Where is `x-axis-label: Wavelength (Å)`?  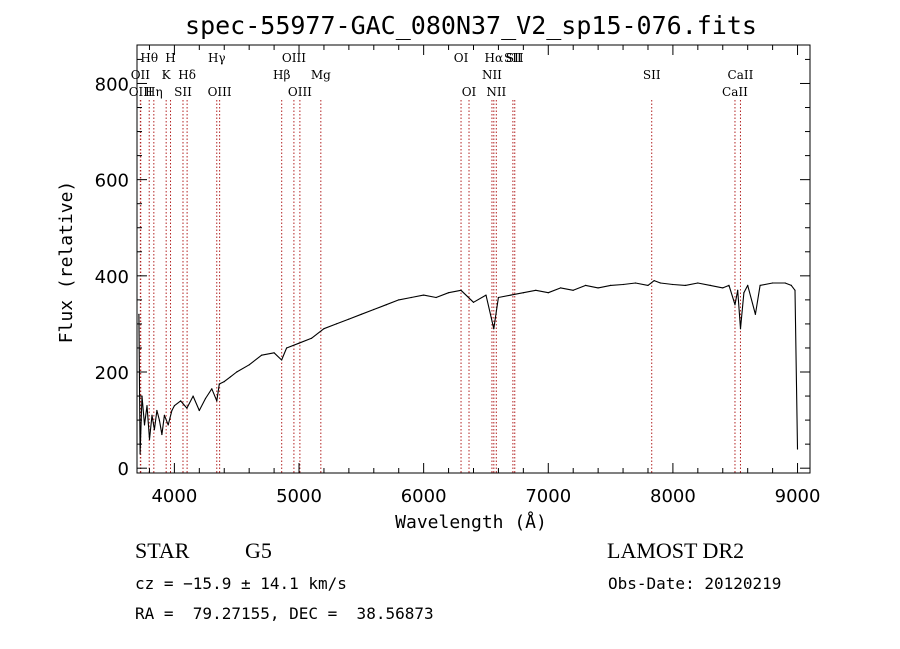 x-axis-label: Wavelength (Å) is located at coordinates (471, 522).